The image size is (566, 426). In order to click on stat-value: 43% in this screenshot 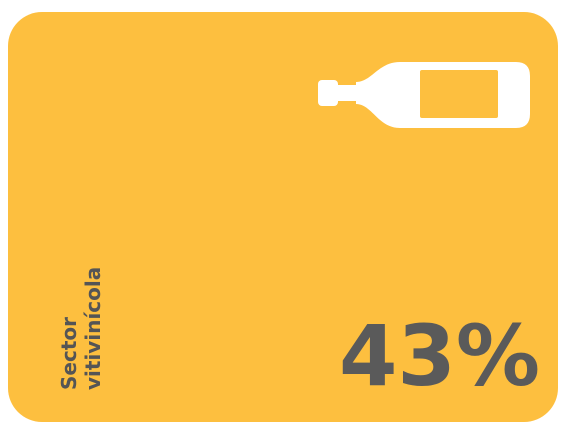, I will do `click(439, 356)`.